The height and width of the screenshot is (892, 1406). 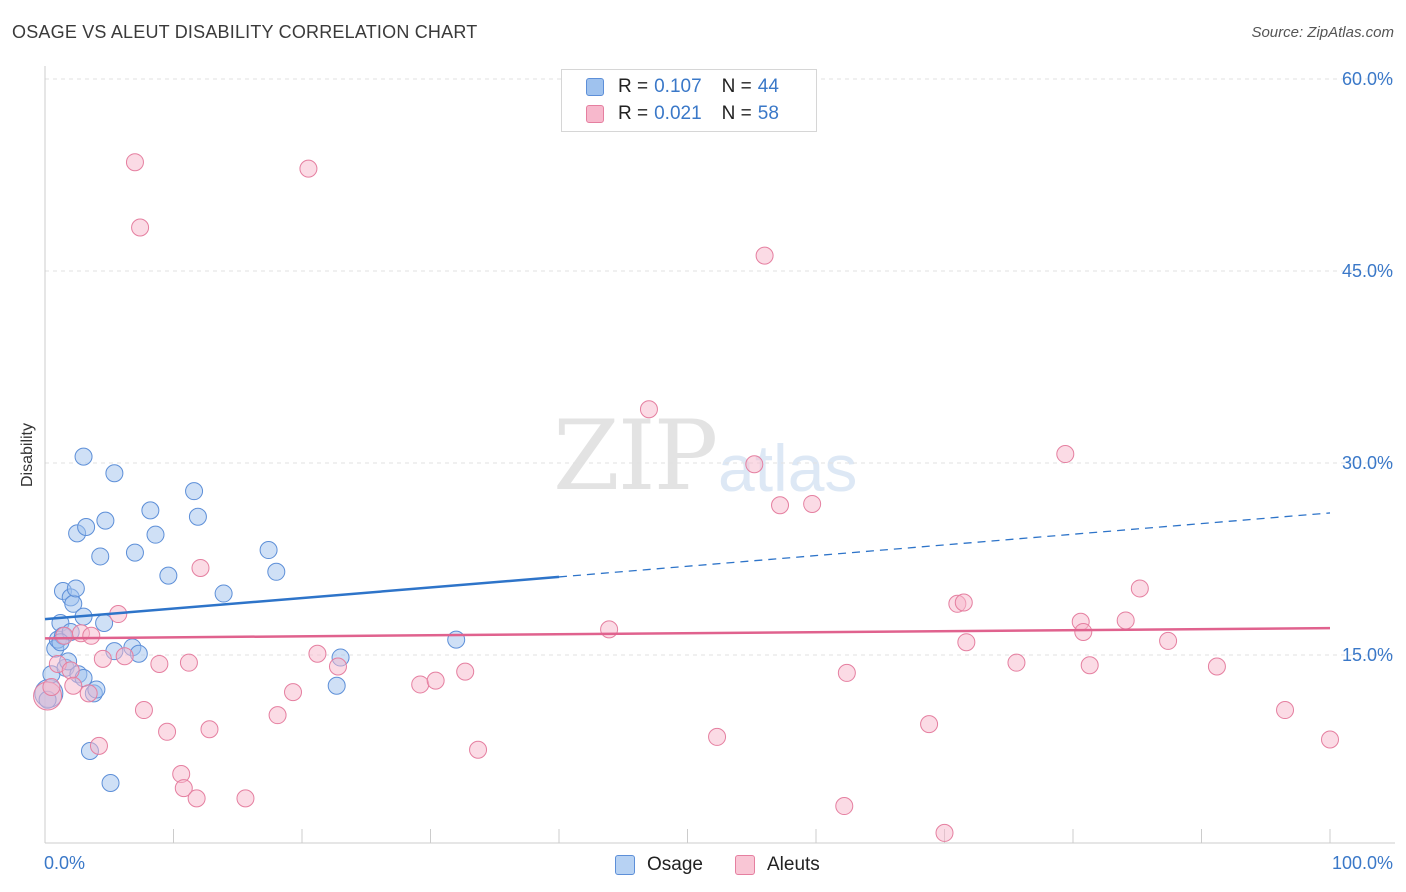 I want to click on osage-trend-line, so click(x=302, y=598).